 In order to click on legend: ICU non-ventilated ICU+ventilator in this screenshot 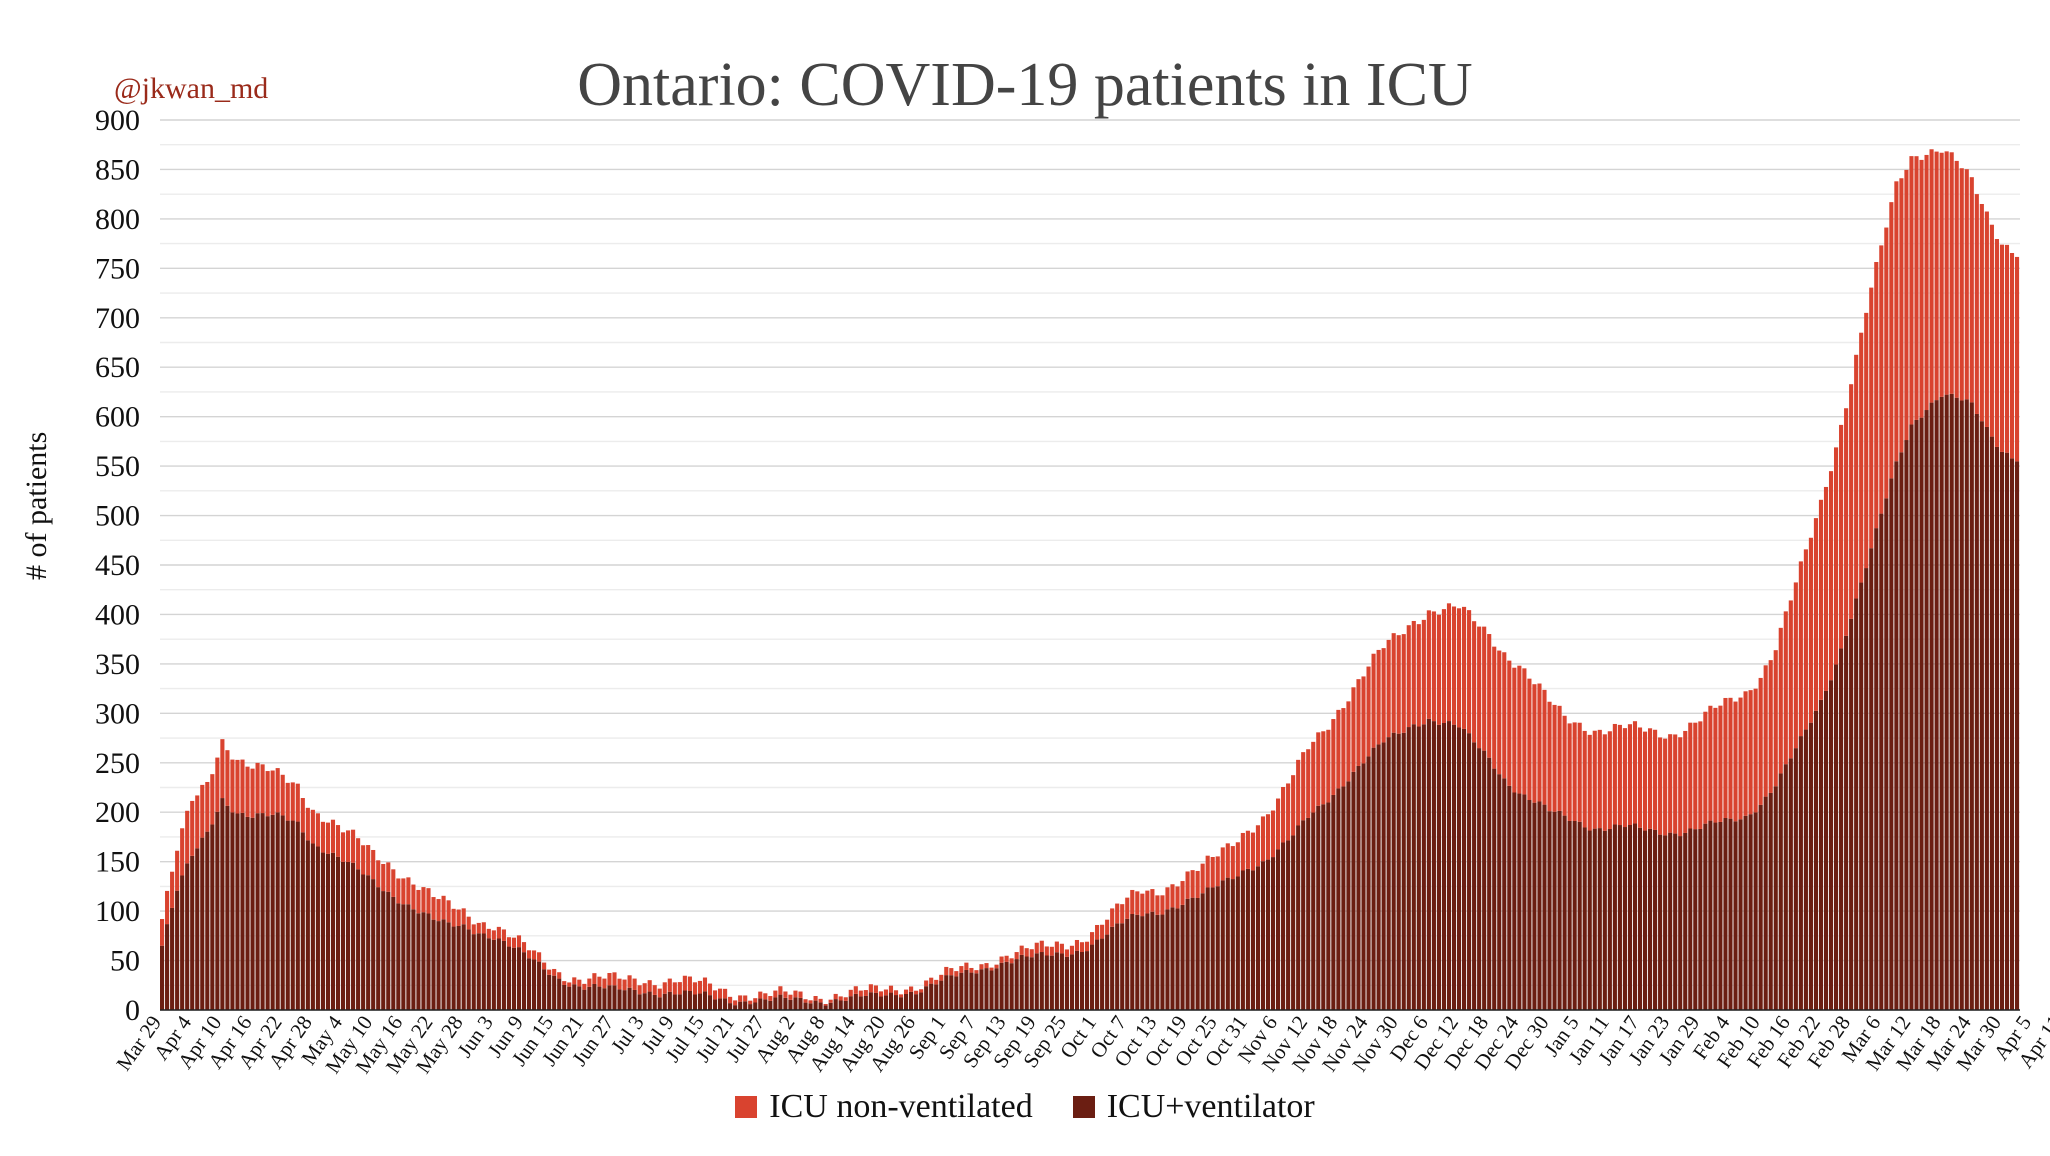, I will do `click(1025, 1107)`.